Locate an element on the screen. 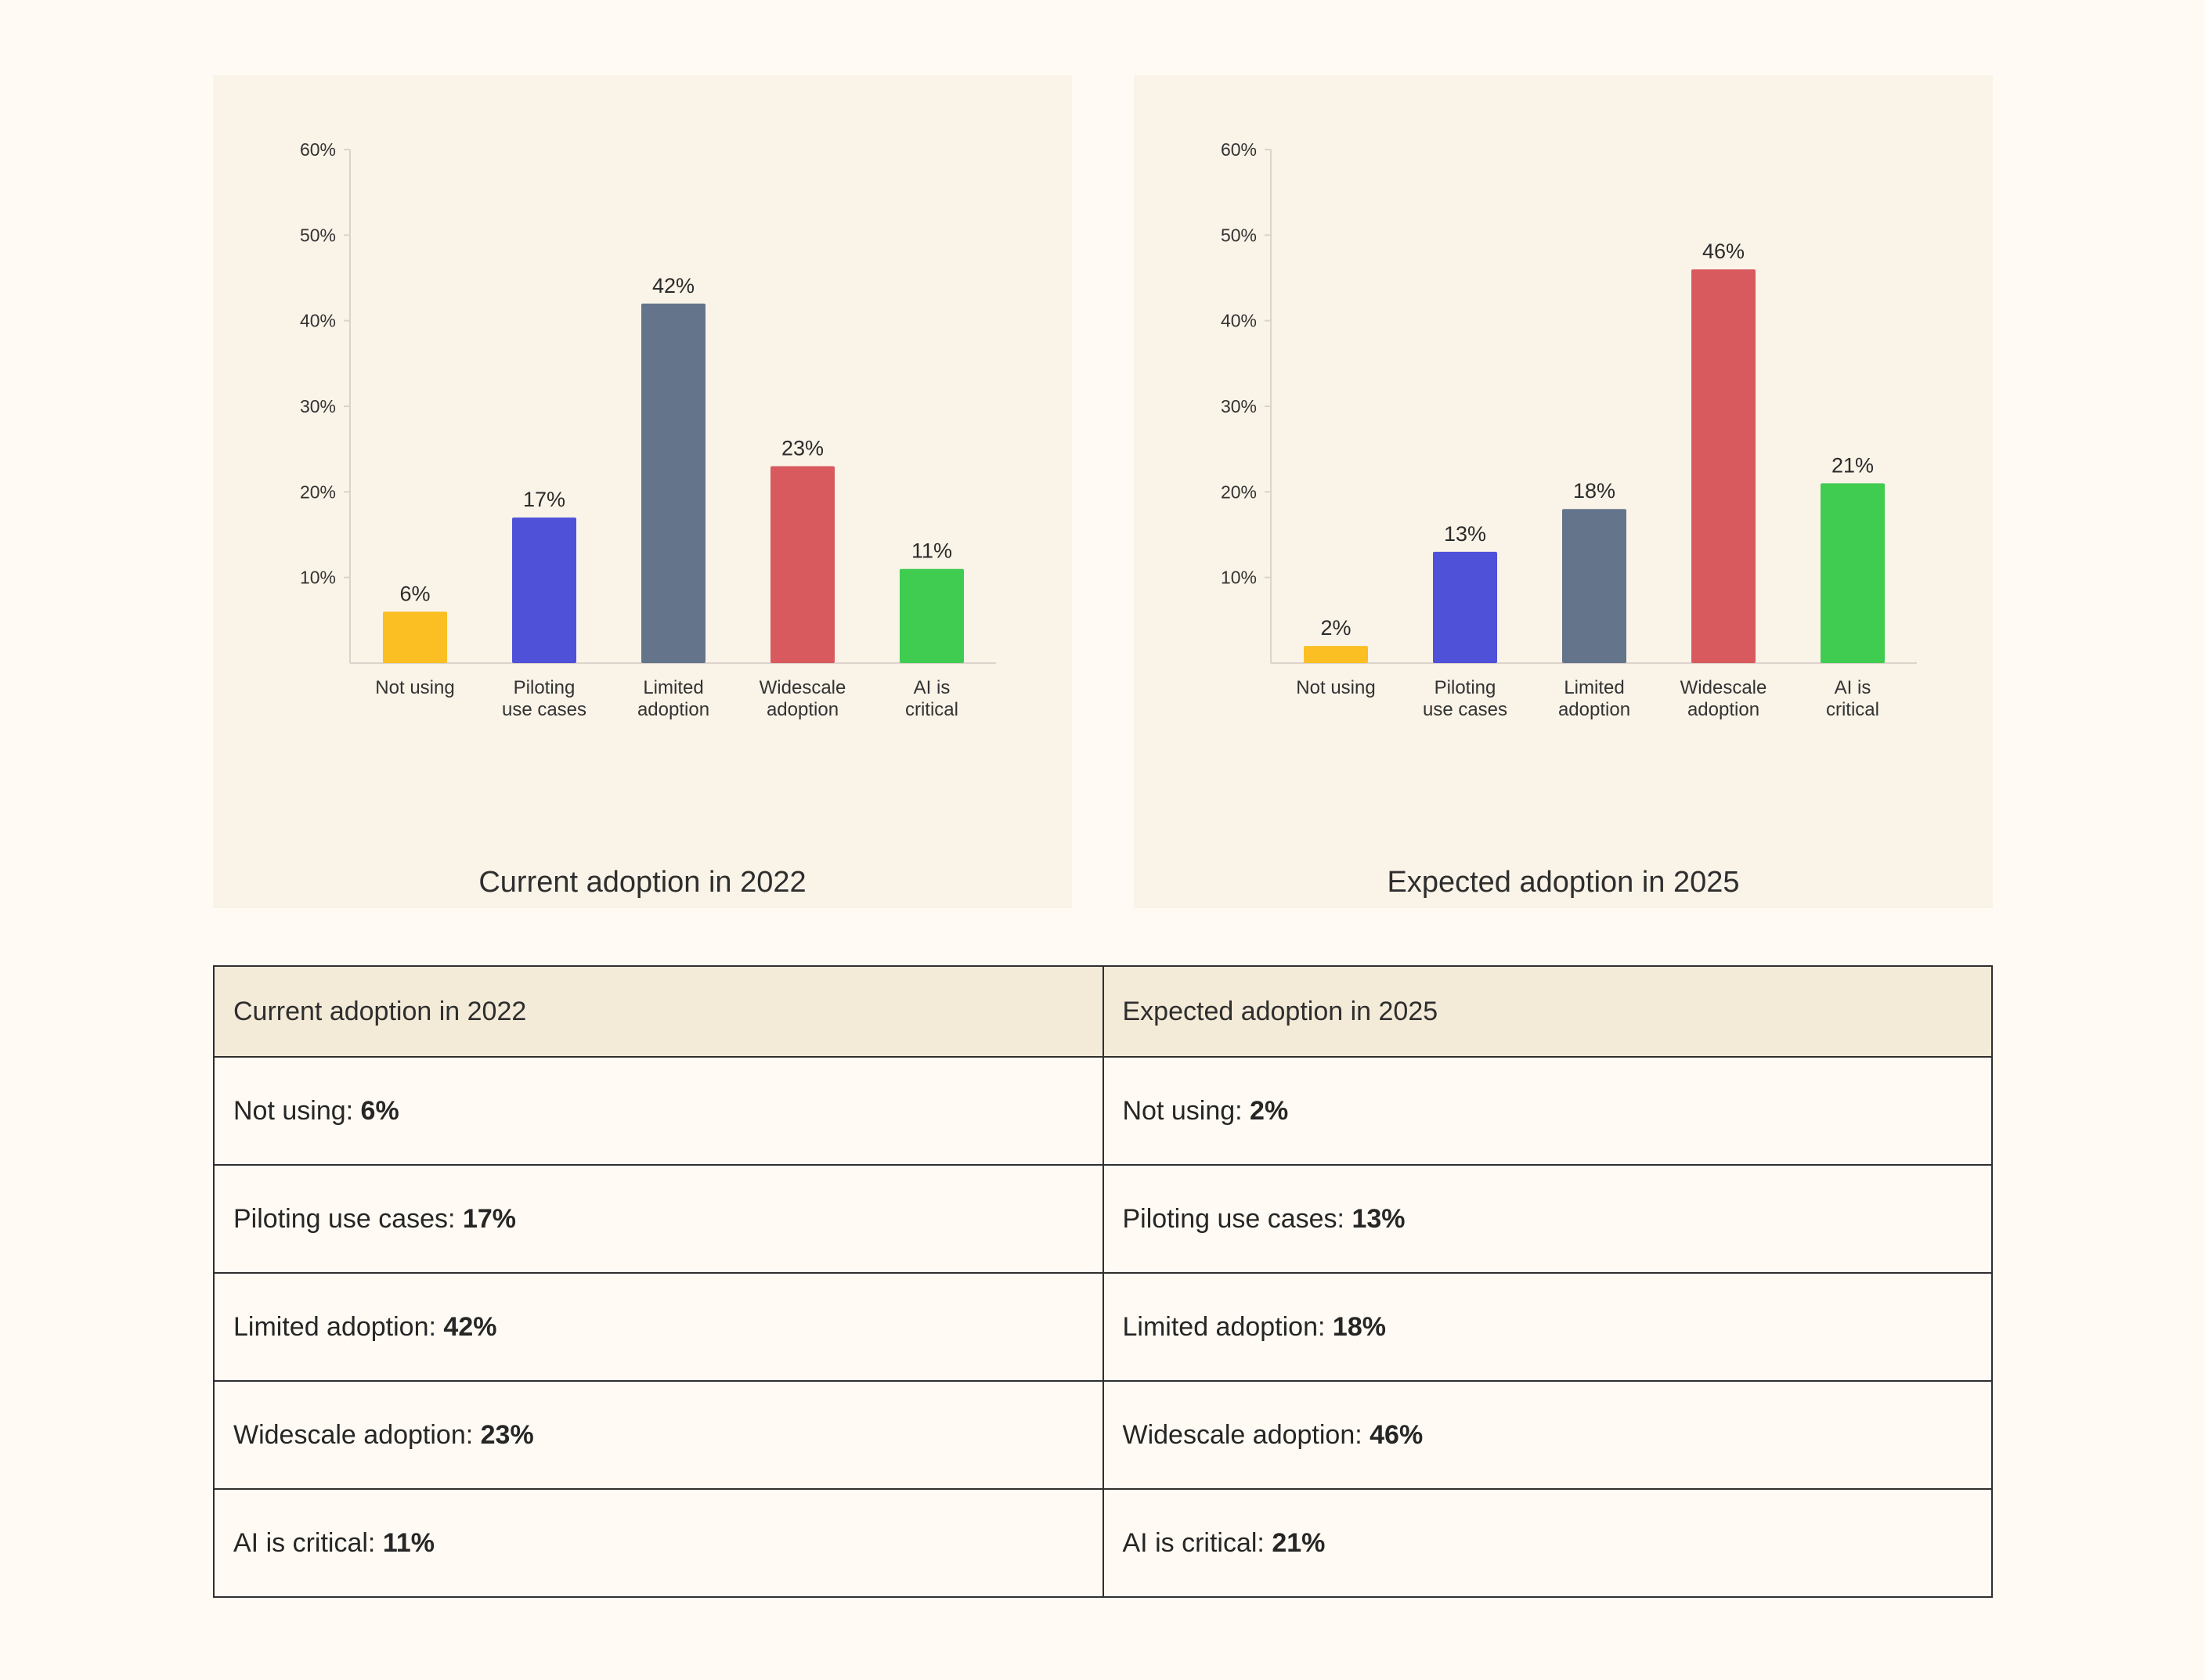 The height and width of the screenshot is (1680, 2205). cell-value: 18% is located at coordinates (1359, 1326).